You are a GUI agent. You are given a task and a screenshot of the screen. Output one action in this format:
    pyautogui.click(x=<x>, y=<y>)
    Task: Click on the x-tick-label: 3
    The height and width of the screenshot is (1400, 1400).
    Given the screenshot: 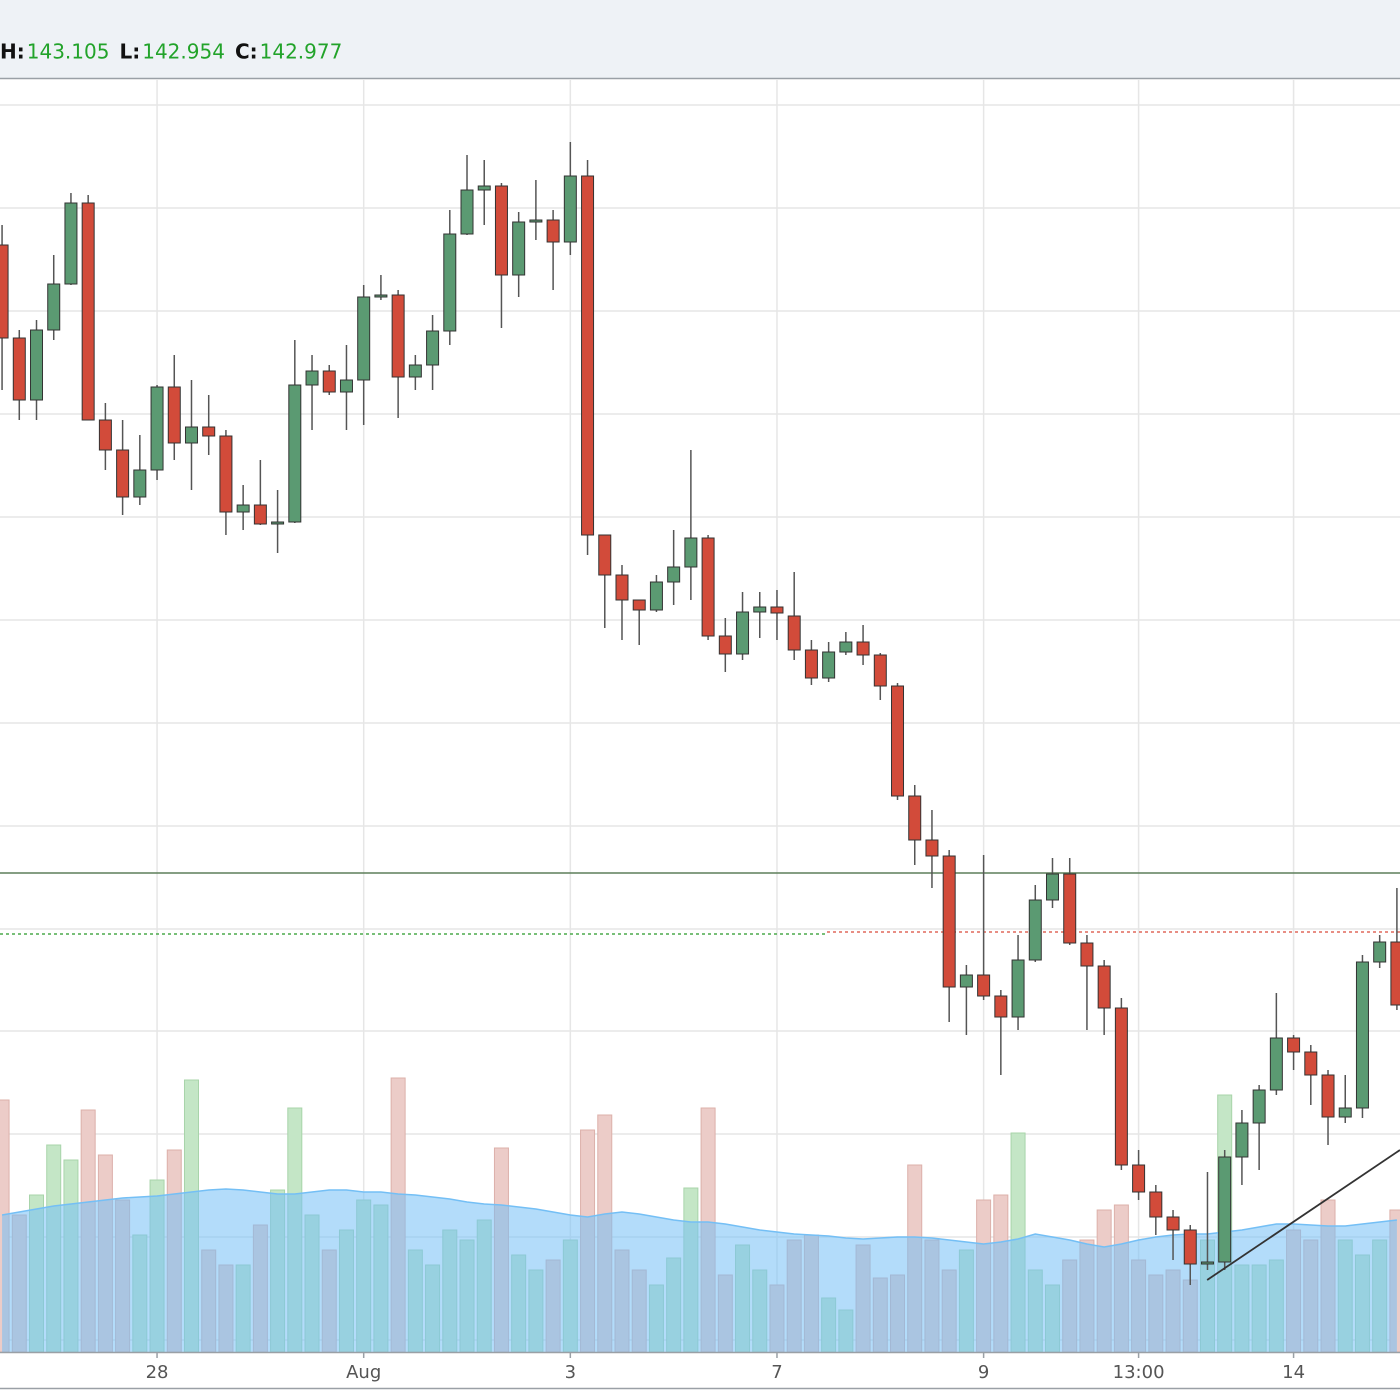 What is the action you would take?
    pyautogui.click(x=570, y=1372)
    